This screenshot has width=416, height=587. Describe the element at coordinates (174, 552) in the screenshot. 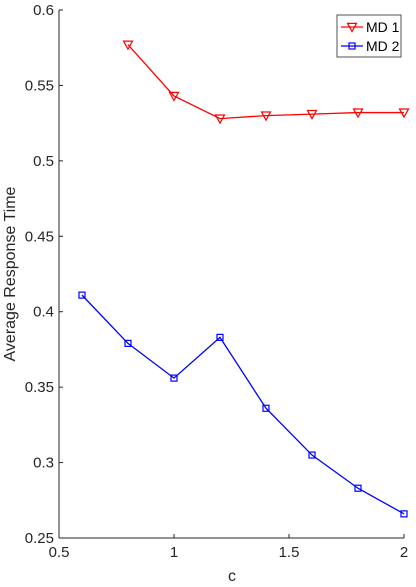

I see `x-tick-label: 1` at that location.